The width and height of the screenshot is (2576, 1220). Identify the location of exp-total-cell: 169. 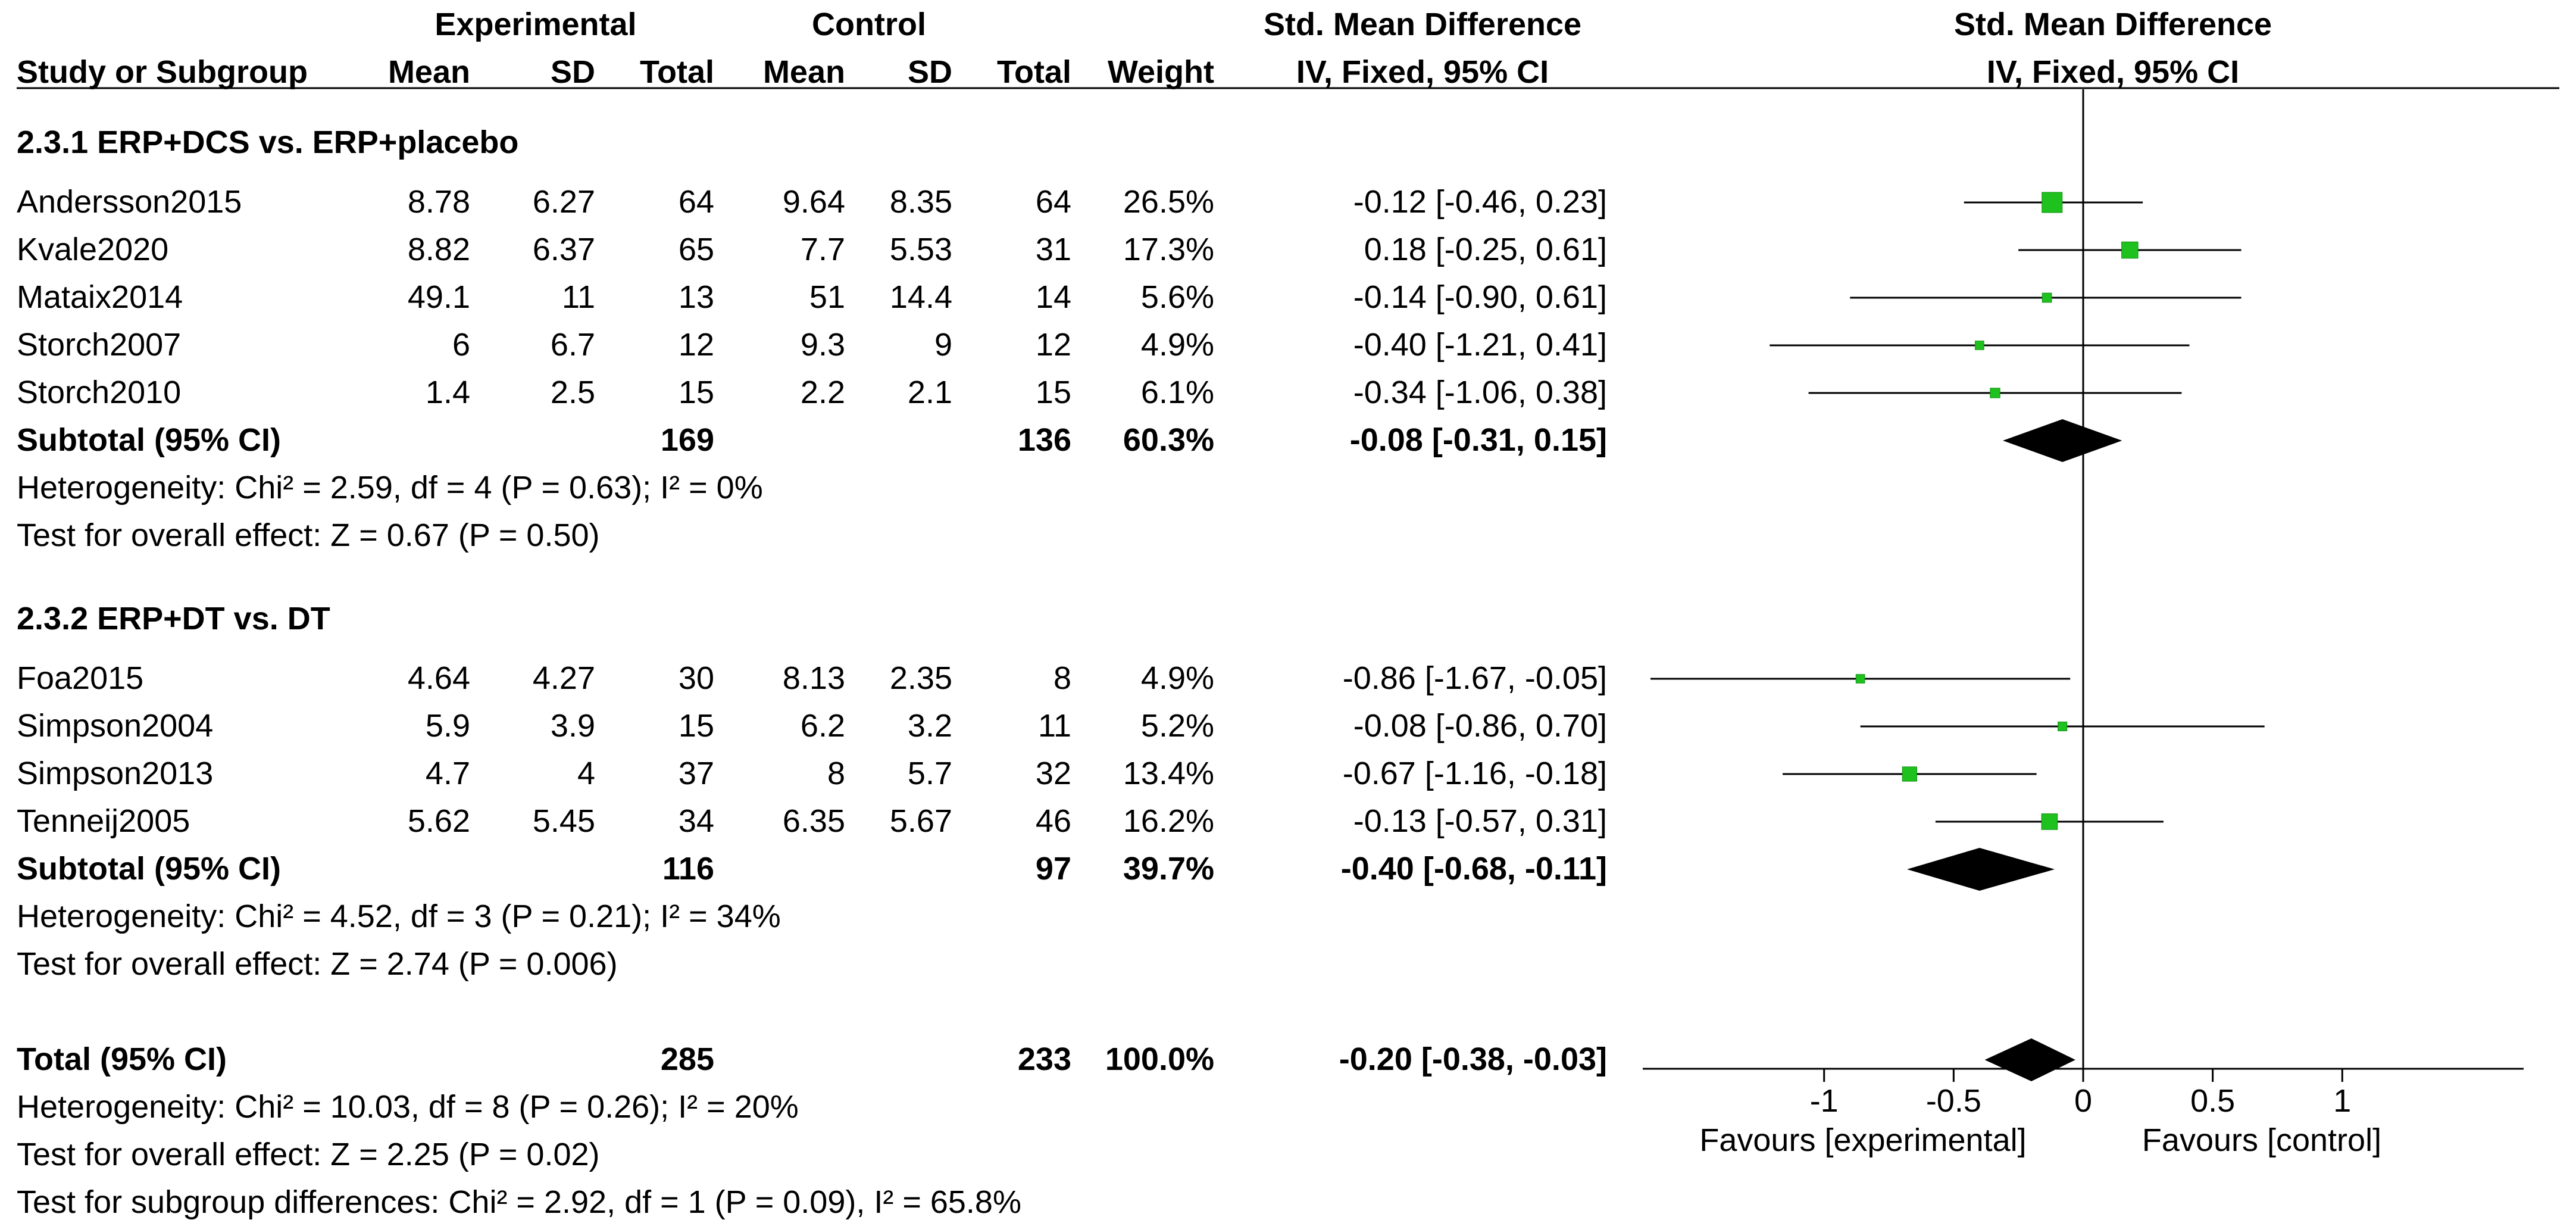
(687, 440).